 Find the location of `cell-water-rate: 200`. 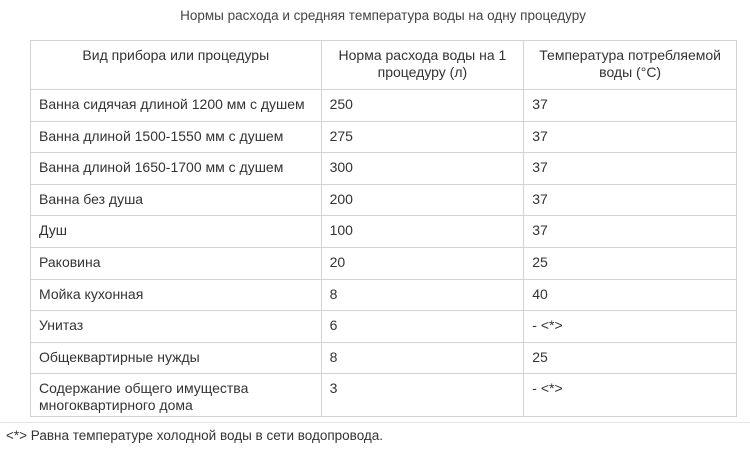

cell-water-rate: 200 is located at coordinates (422, 200).